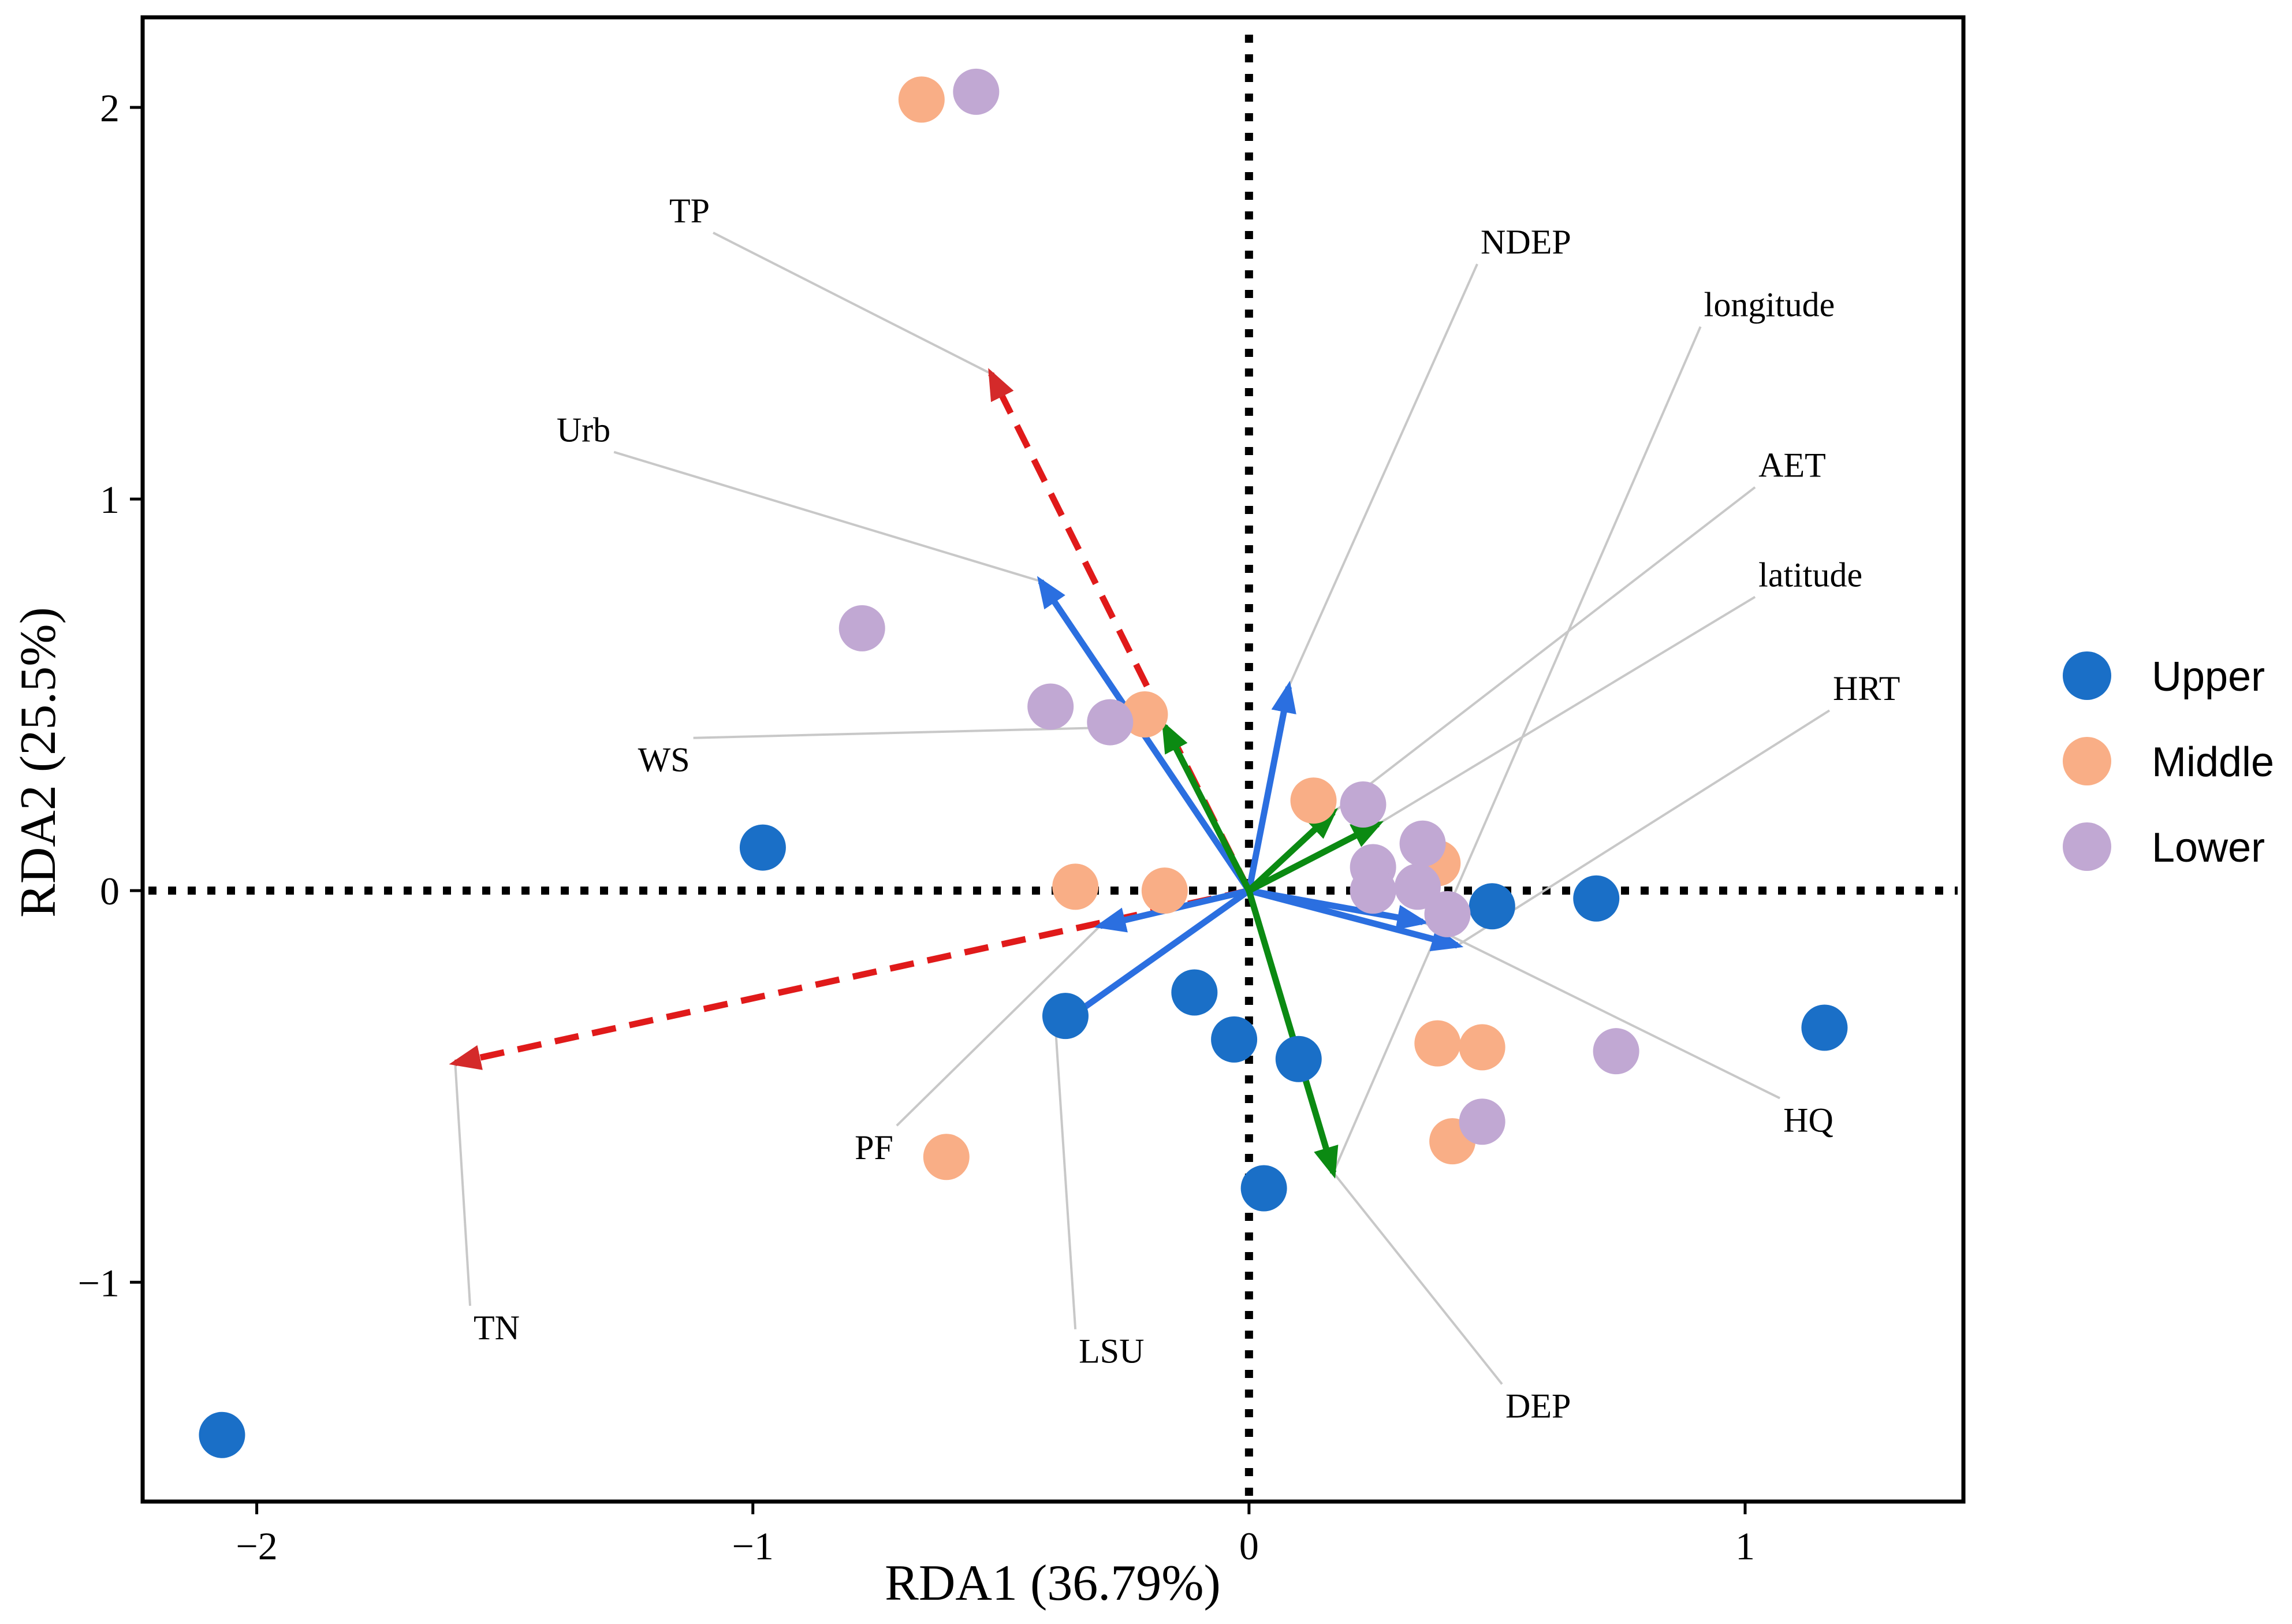  I want to click on arrow-hrt, so click(1356, 919).